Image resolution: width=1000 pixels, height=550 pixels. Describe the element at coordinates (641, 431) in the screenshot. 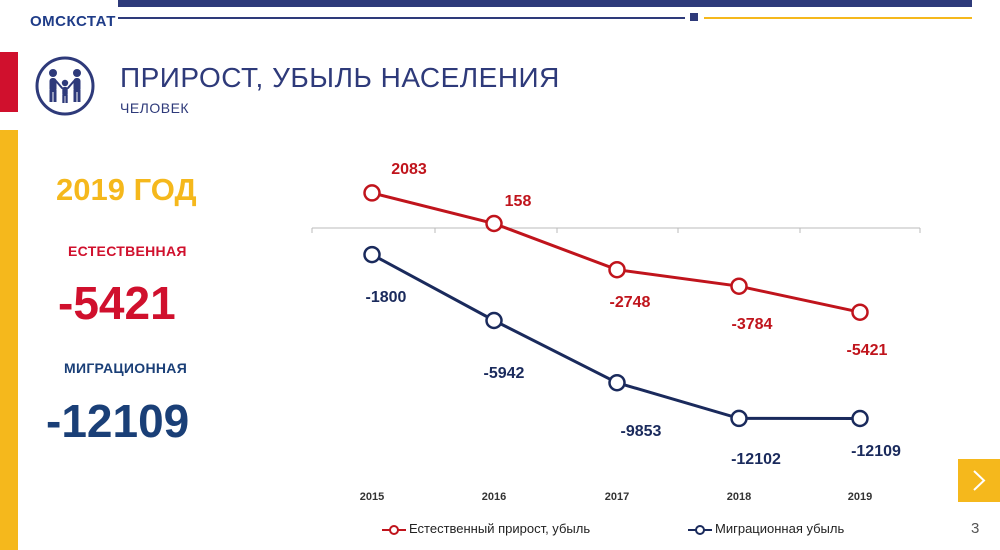

I see `series-1-data-label-2017: -9853` at that location.